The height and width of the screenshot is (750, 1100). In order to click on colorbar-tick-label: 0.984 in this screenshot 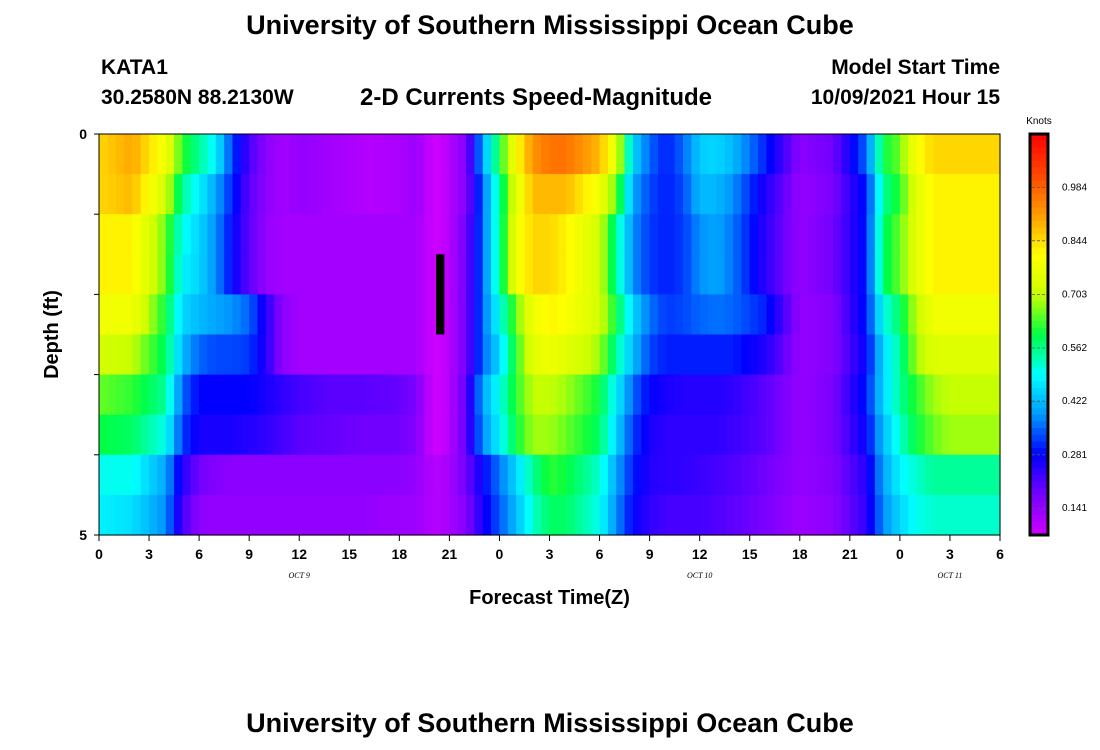, I will do `click(1074, 188)`.